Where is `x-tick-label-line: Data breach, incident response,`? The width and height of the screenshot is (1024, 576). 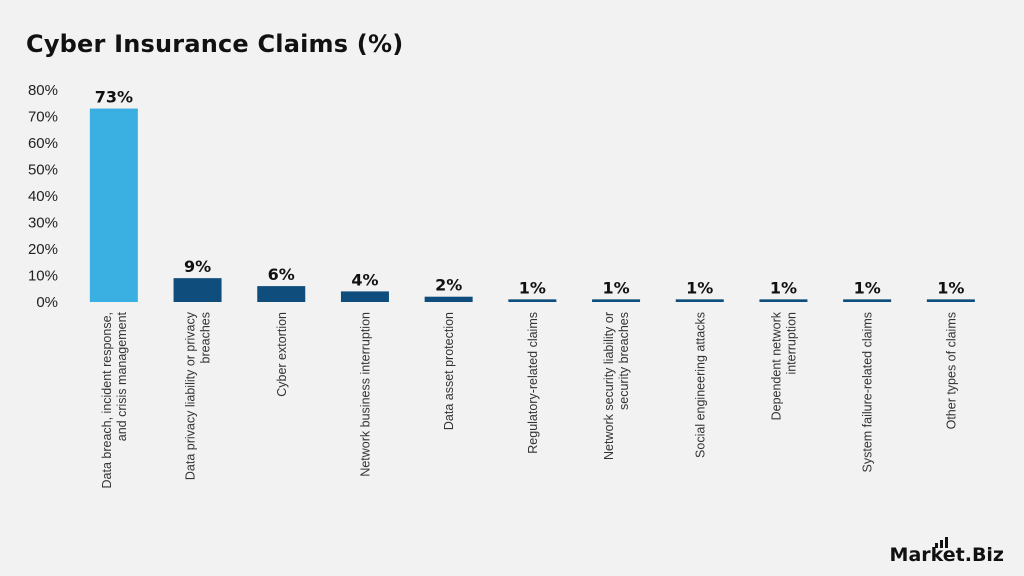
x-tick-label-line: Data breach, incident response, is located at coordinates (107, 400).